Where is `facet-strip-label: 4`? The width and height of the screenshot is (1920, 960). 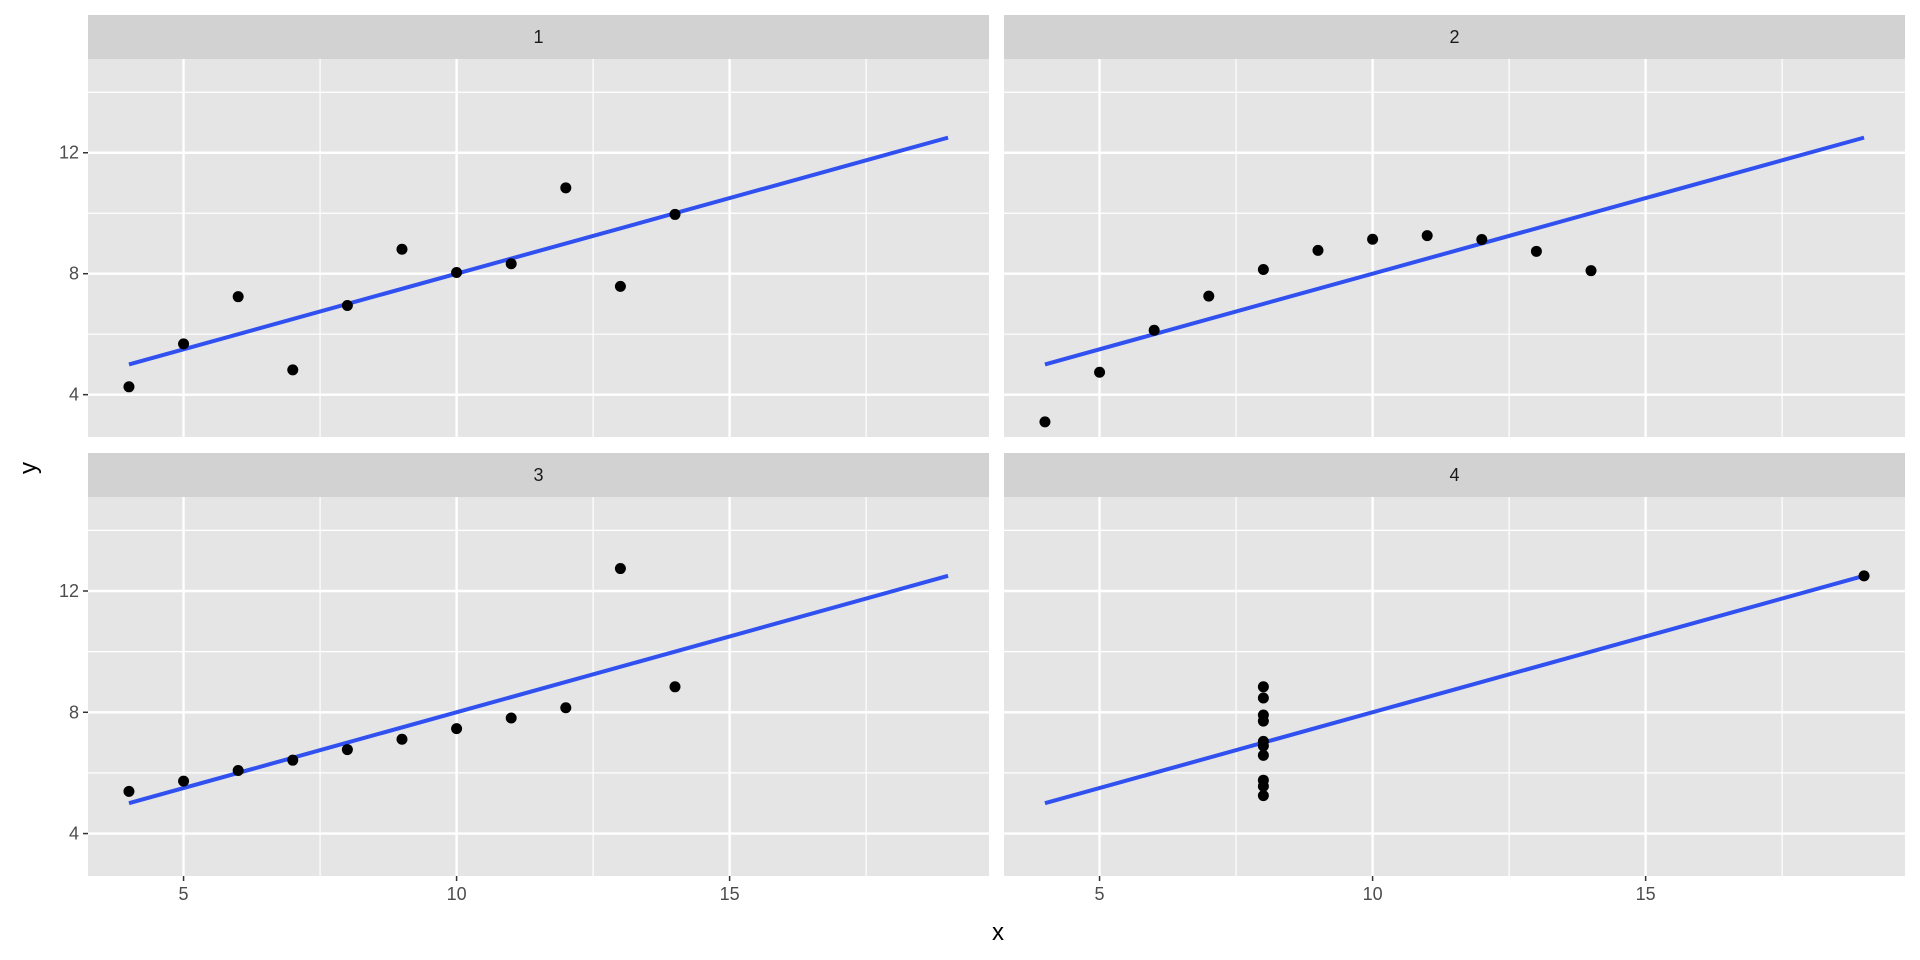 facet-strip-label: 4 is located at coordinates (1454, 475).